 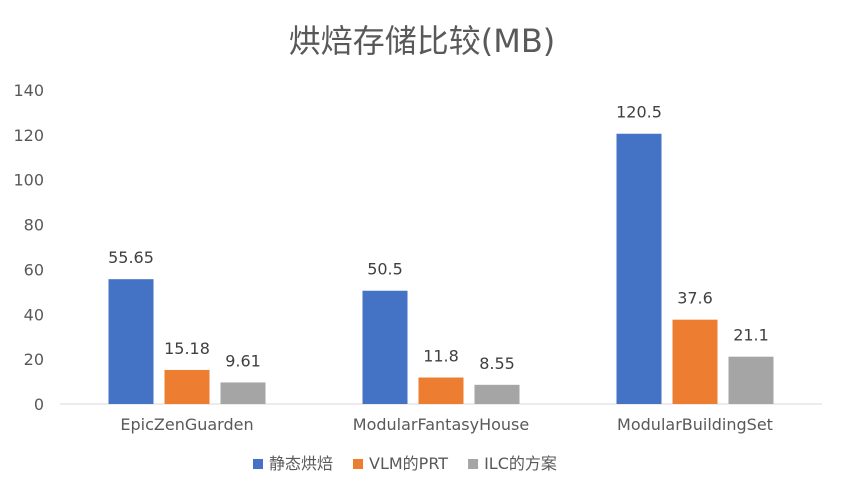 What do you see at coordinates (385, 269) in the screenshot?
I see `data-label: 50.5` at bounding box center [385, 269].